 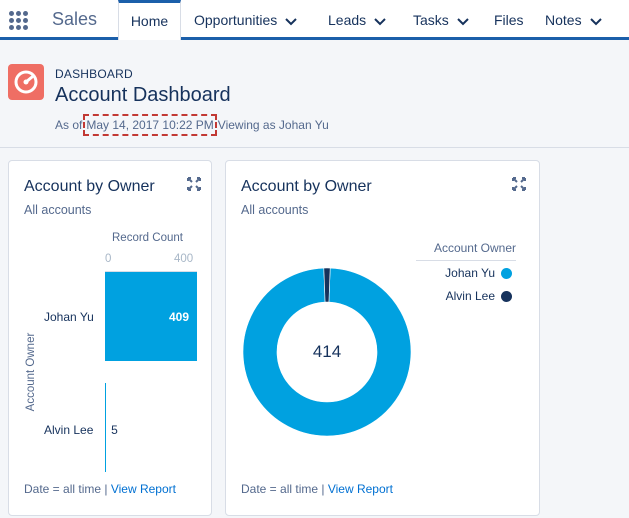 What do you see at coordinates (184, 259) in the screenshot?
I see `x-tick-label: 400` at bounding box center [184, 259].